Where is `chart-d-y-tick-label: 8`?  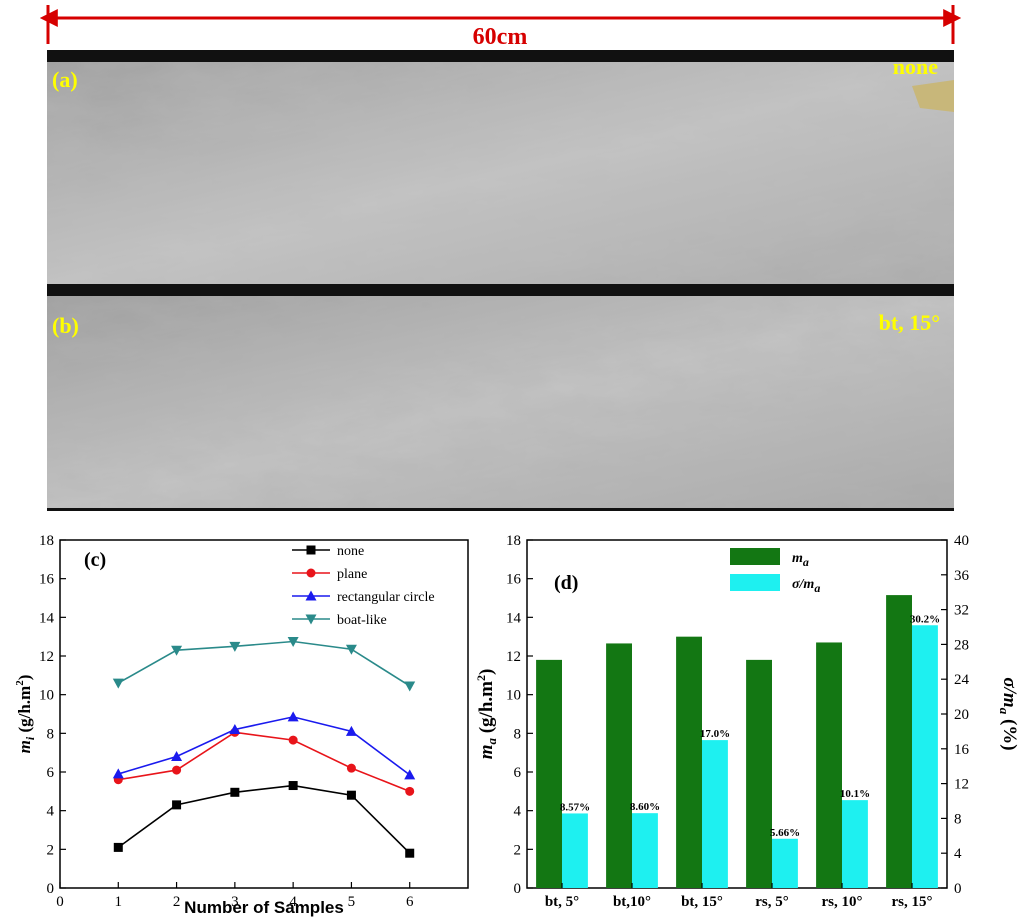 chart-d-y-tick-label: 8 is located at coordinates (518, 734).